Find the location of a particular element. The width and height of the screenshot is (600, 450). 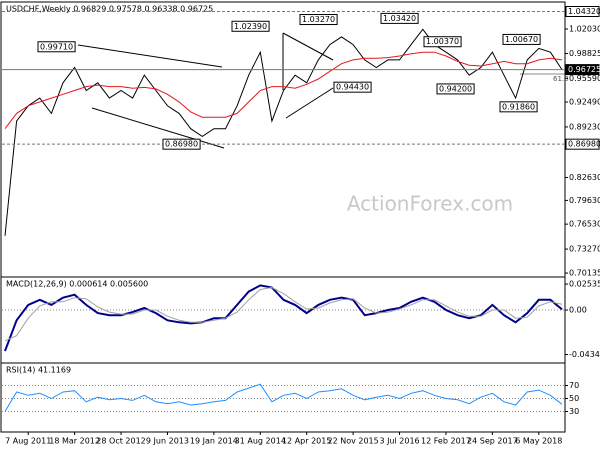

y-tick-label: 70 is located at coordinates (574, 385).